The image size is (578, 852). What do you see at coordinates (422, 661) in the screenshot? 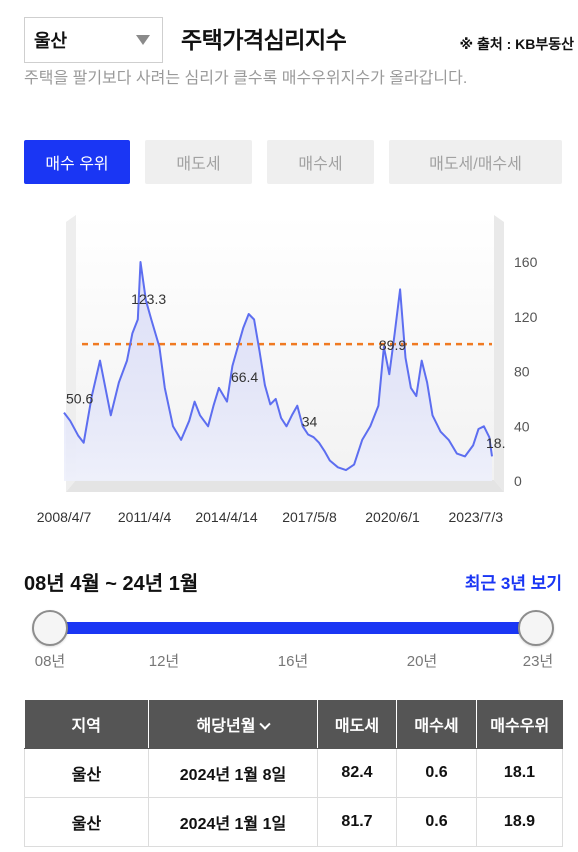
I see `slider-tick-label: 20년` at bounding box center [422, 661].